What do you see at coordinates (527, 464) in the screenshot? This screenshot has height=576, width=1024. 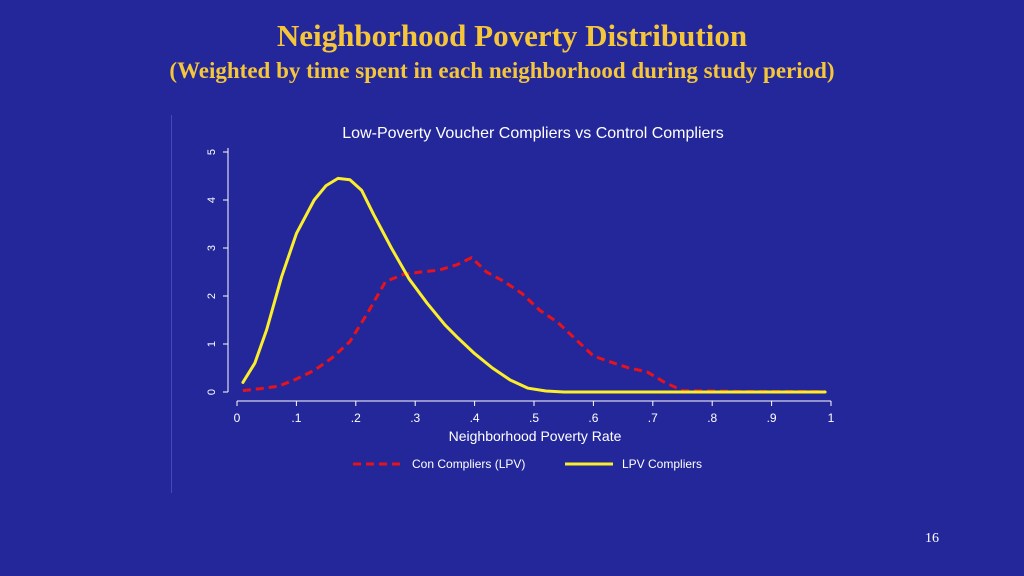 I see `legend: Con Compliers (LPV) LPV Compliers` at bounding box center [527, 464].